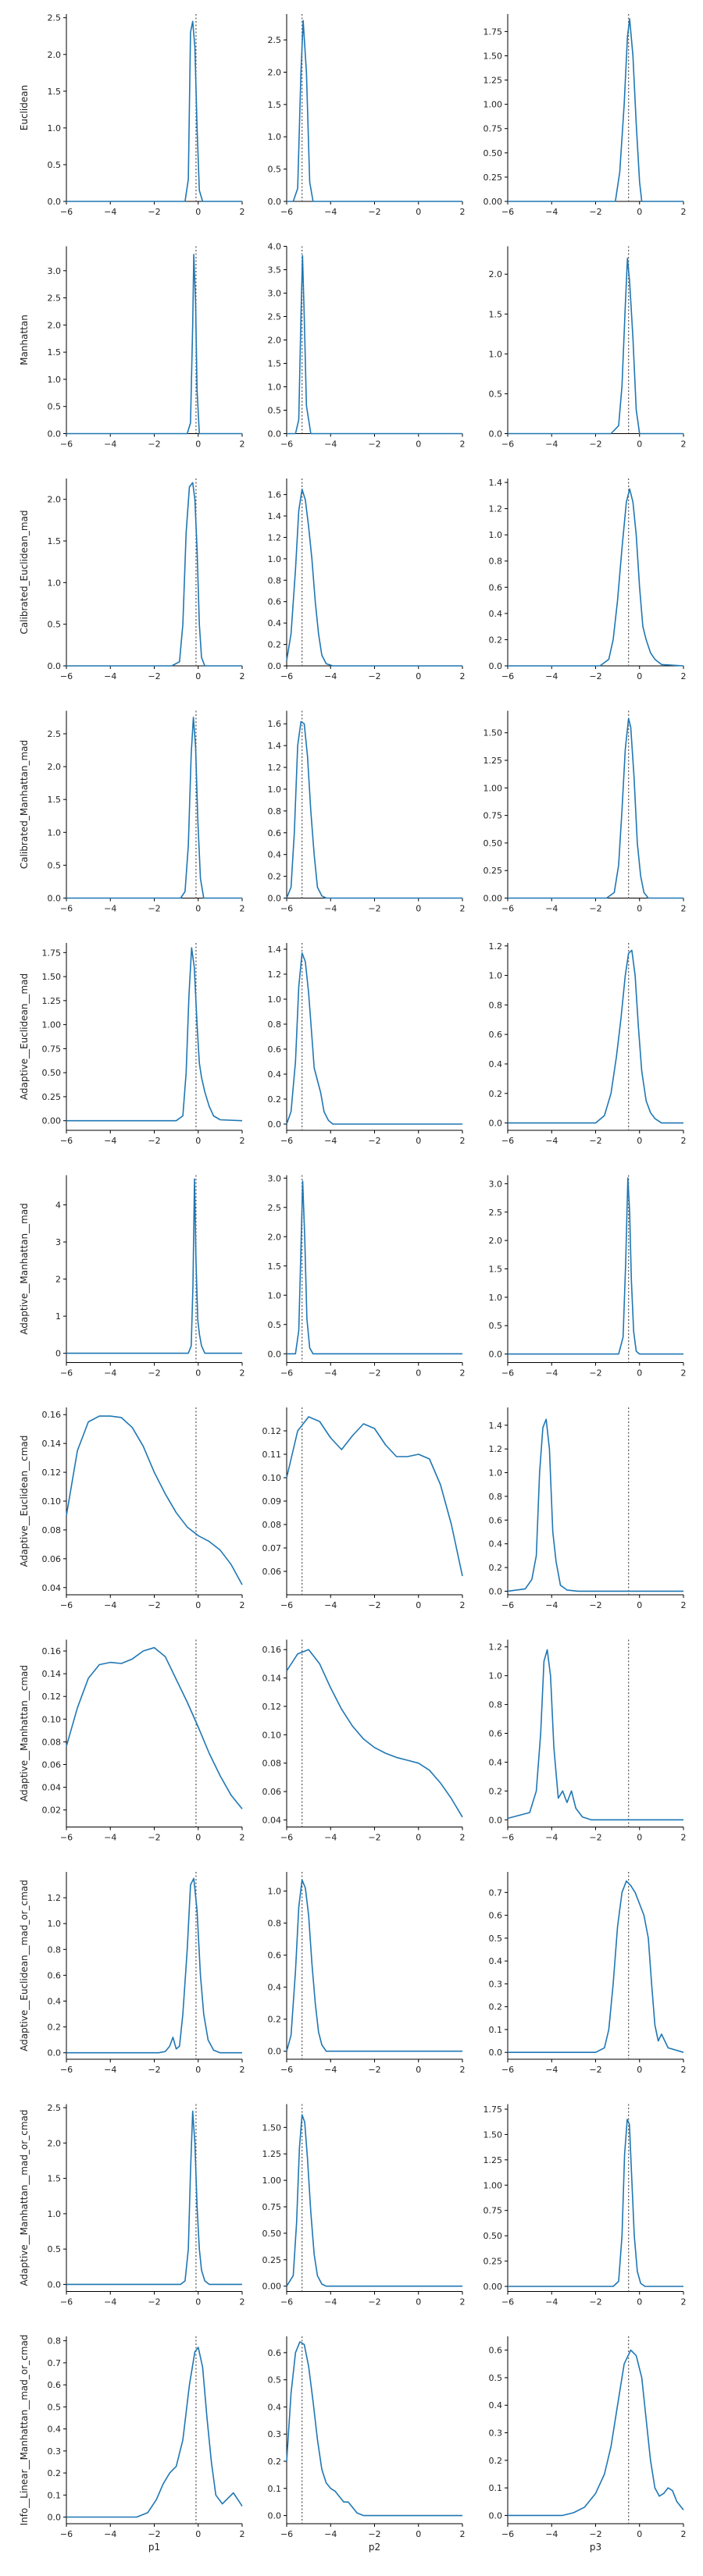  I want to click on y-axis-label: Adaptive__Manhattan__mad, so click(24, 1268).